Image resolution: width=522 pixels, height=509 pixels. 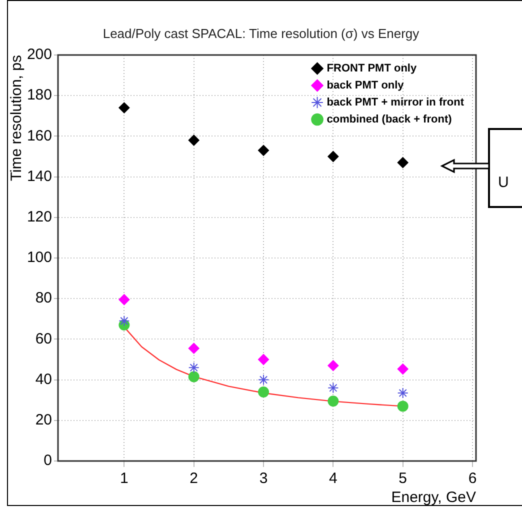 What do you see at coordinates (389, 120) in the screenshot?
I see `legend-label: combined (back + front)` at bounding box center [389, 120].